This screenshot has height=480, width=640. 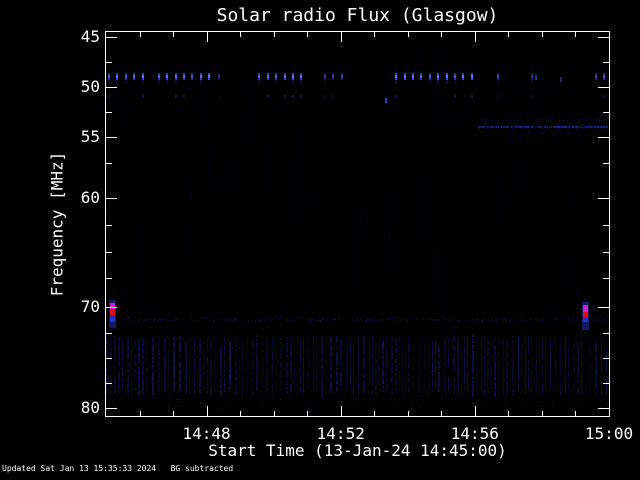 I want to click on y-tick-label: 70, so click(x=90, y=306).